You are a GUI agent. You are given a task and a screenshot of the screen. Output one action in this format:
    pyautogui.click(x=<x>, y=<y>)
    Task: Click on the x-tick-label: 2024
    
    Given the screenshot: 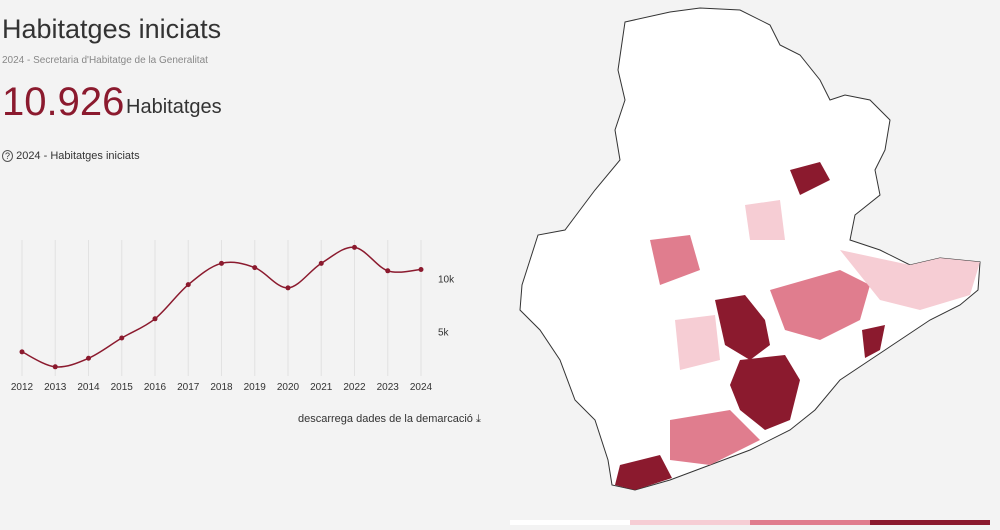 What is the action you would take?
    pyautogui.click(x=421, y=387)
    